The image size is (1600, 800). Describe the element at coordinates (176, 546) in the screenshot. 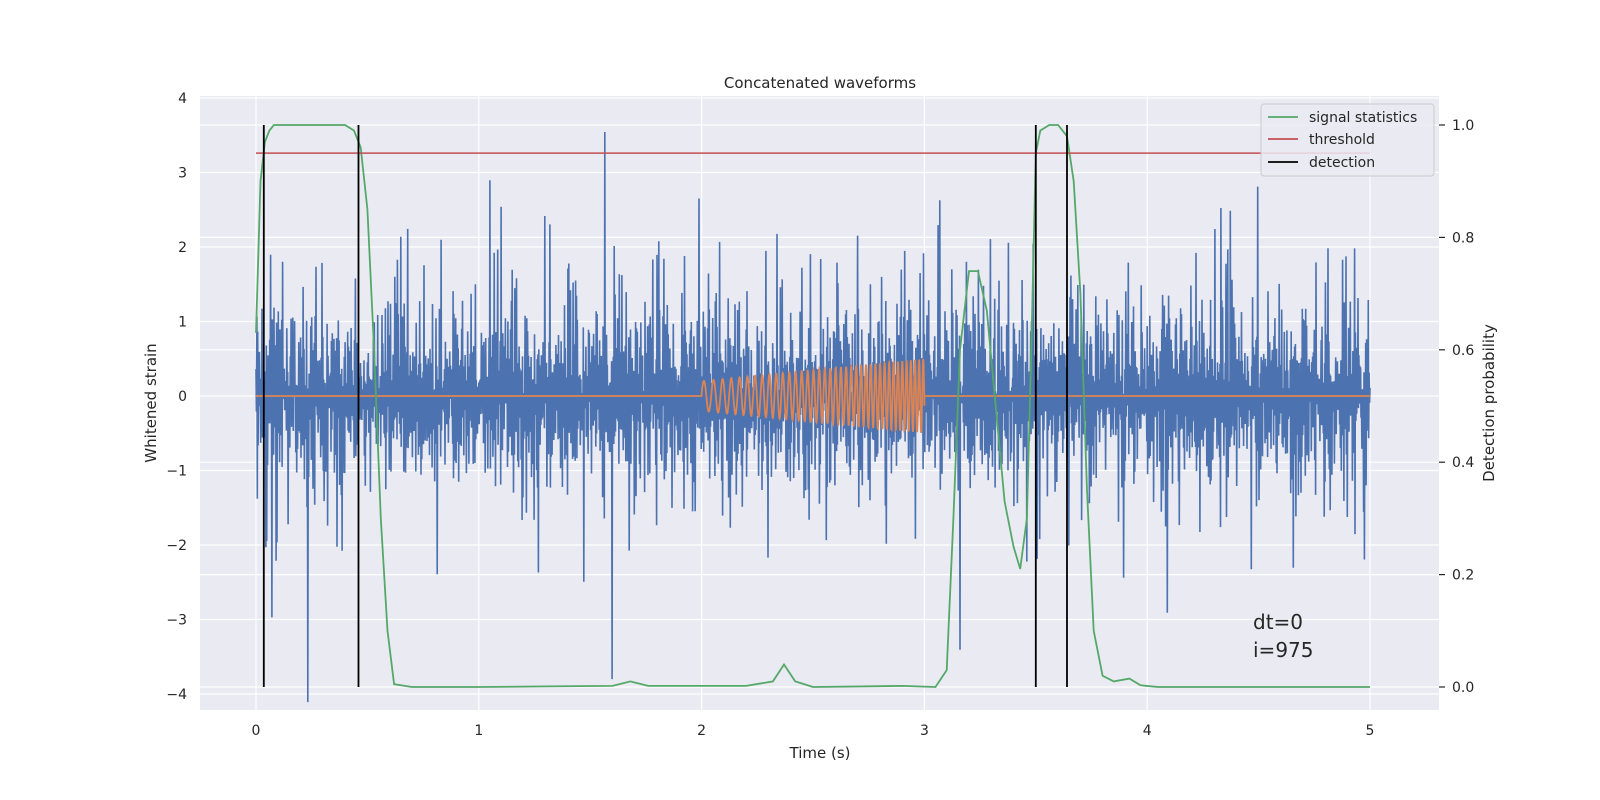

I see `y-tick-label-left: −2` at that location.